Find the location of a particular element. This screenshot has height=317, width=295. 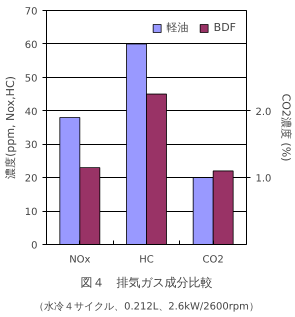

y2-axis-title: CO2濃度 (%) is located at coordinates (285, 128).